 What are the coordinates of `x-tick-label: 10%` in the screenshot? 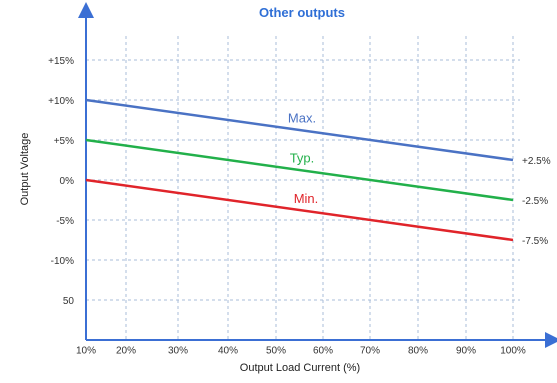 It's located at (86, 350).